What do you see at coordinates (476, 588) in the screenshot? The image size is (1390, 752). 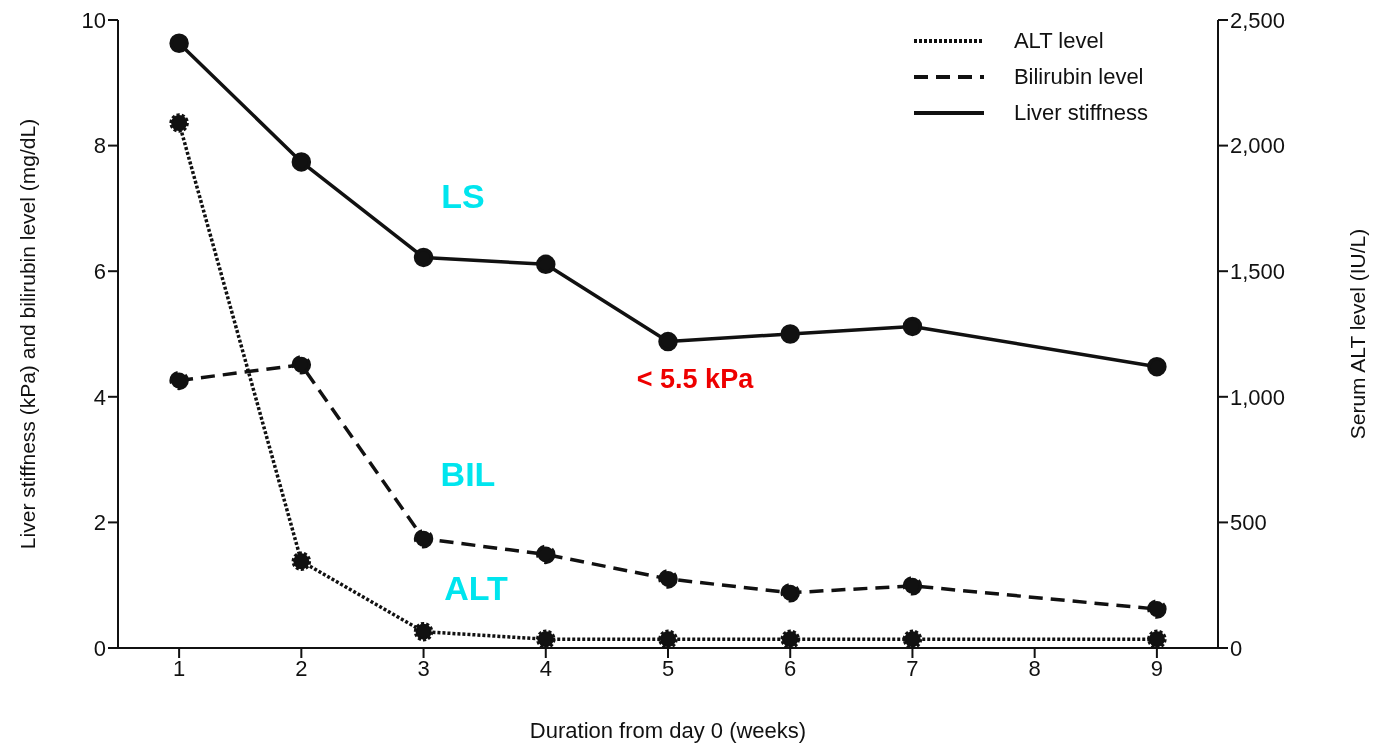 I see `annotation: ALT` at bounding box center [476, 588].